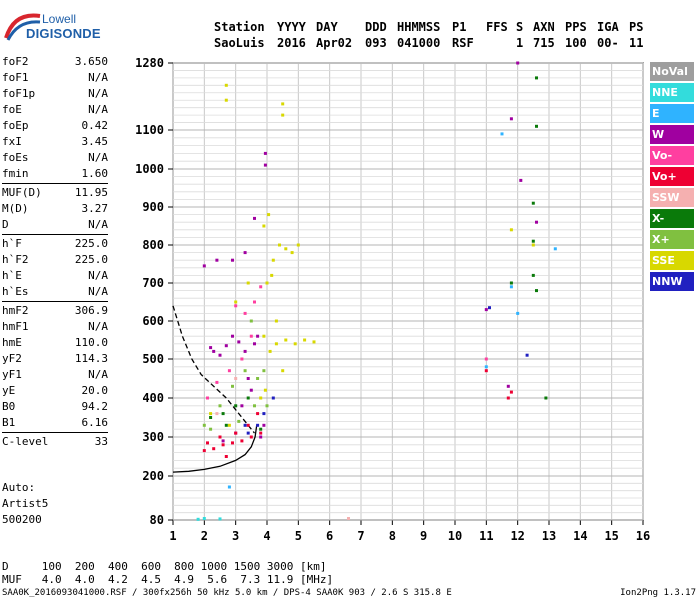  Describe the element at coordinates (101, 441) in the screenshot. I see `param-value: 33` at that location.